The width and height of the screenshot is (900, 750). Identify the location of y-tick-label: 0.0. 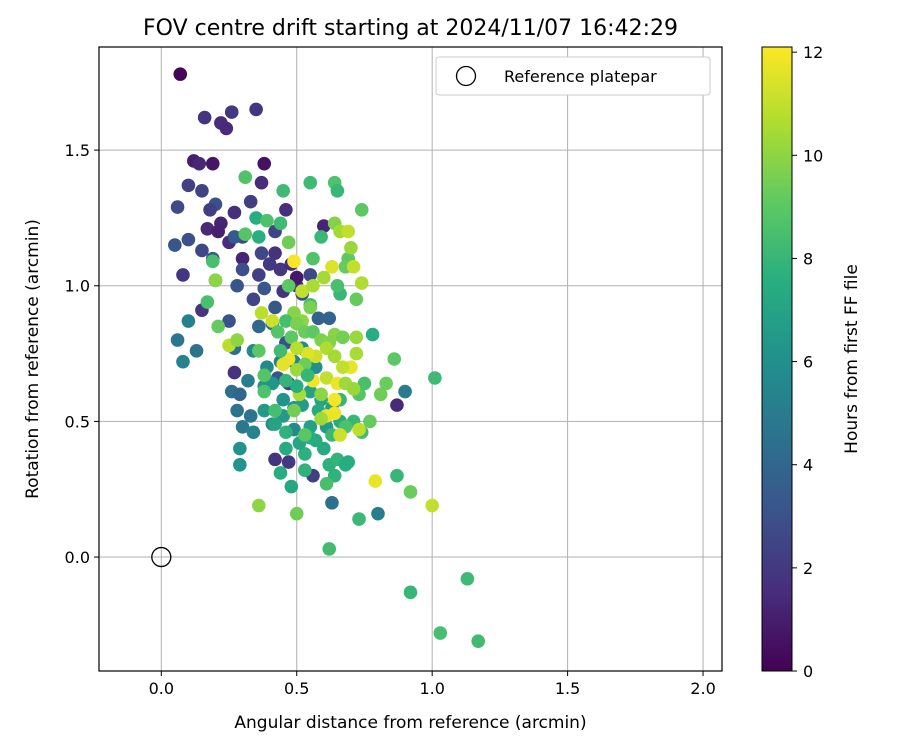
(77, 557).